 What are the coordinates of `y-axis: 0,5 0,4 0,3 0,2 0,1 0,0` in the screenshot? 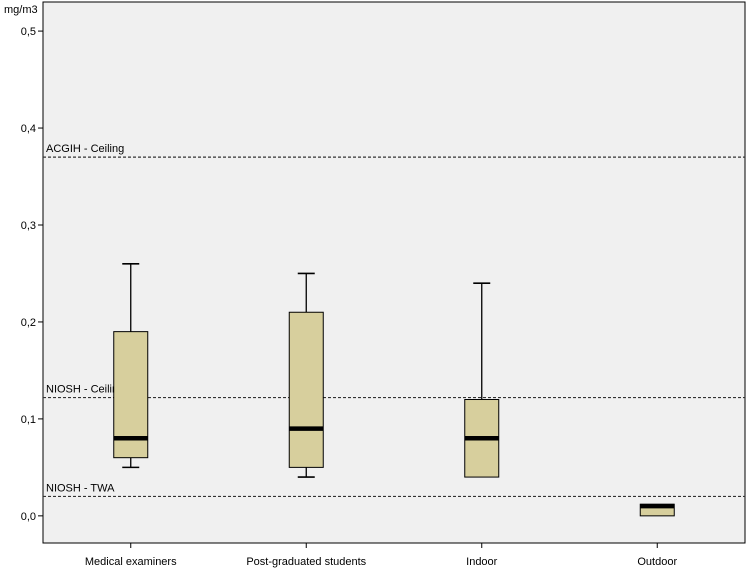 It's located at (32, 274).